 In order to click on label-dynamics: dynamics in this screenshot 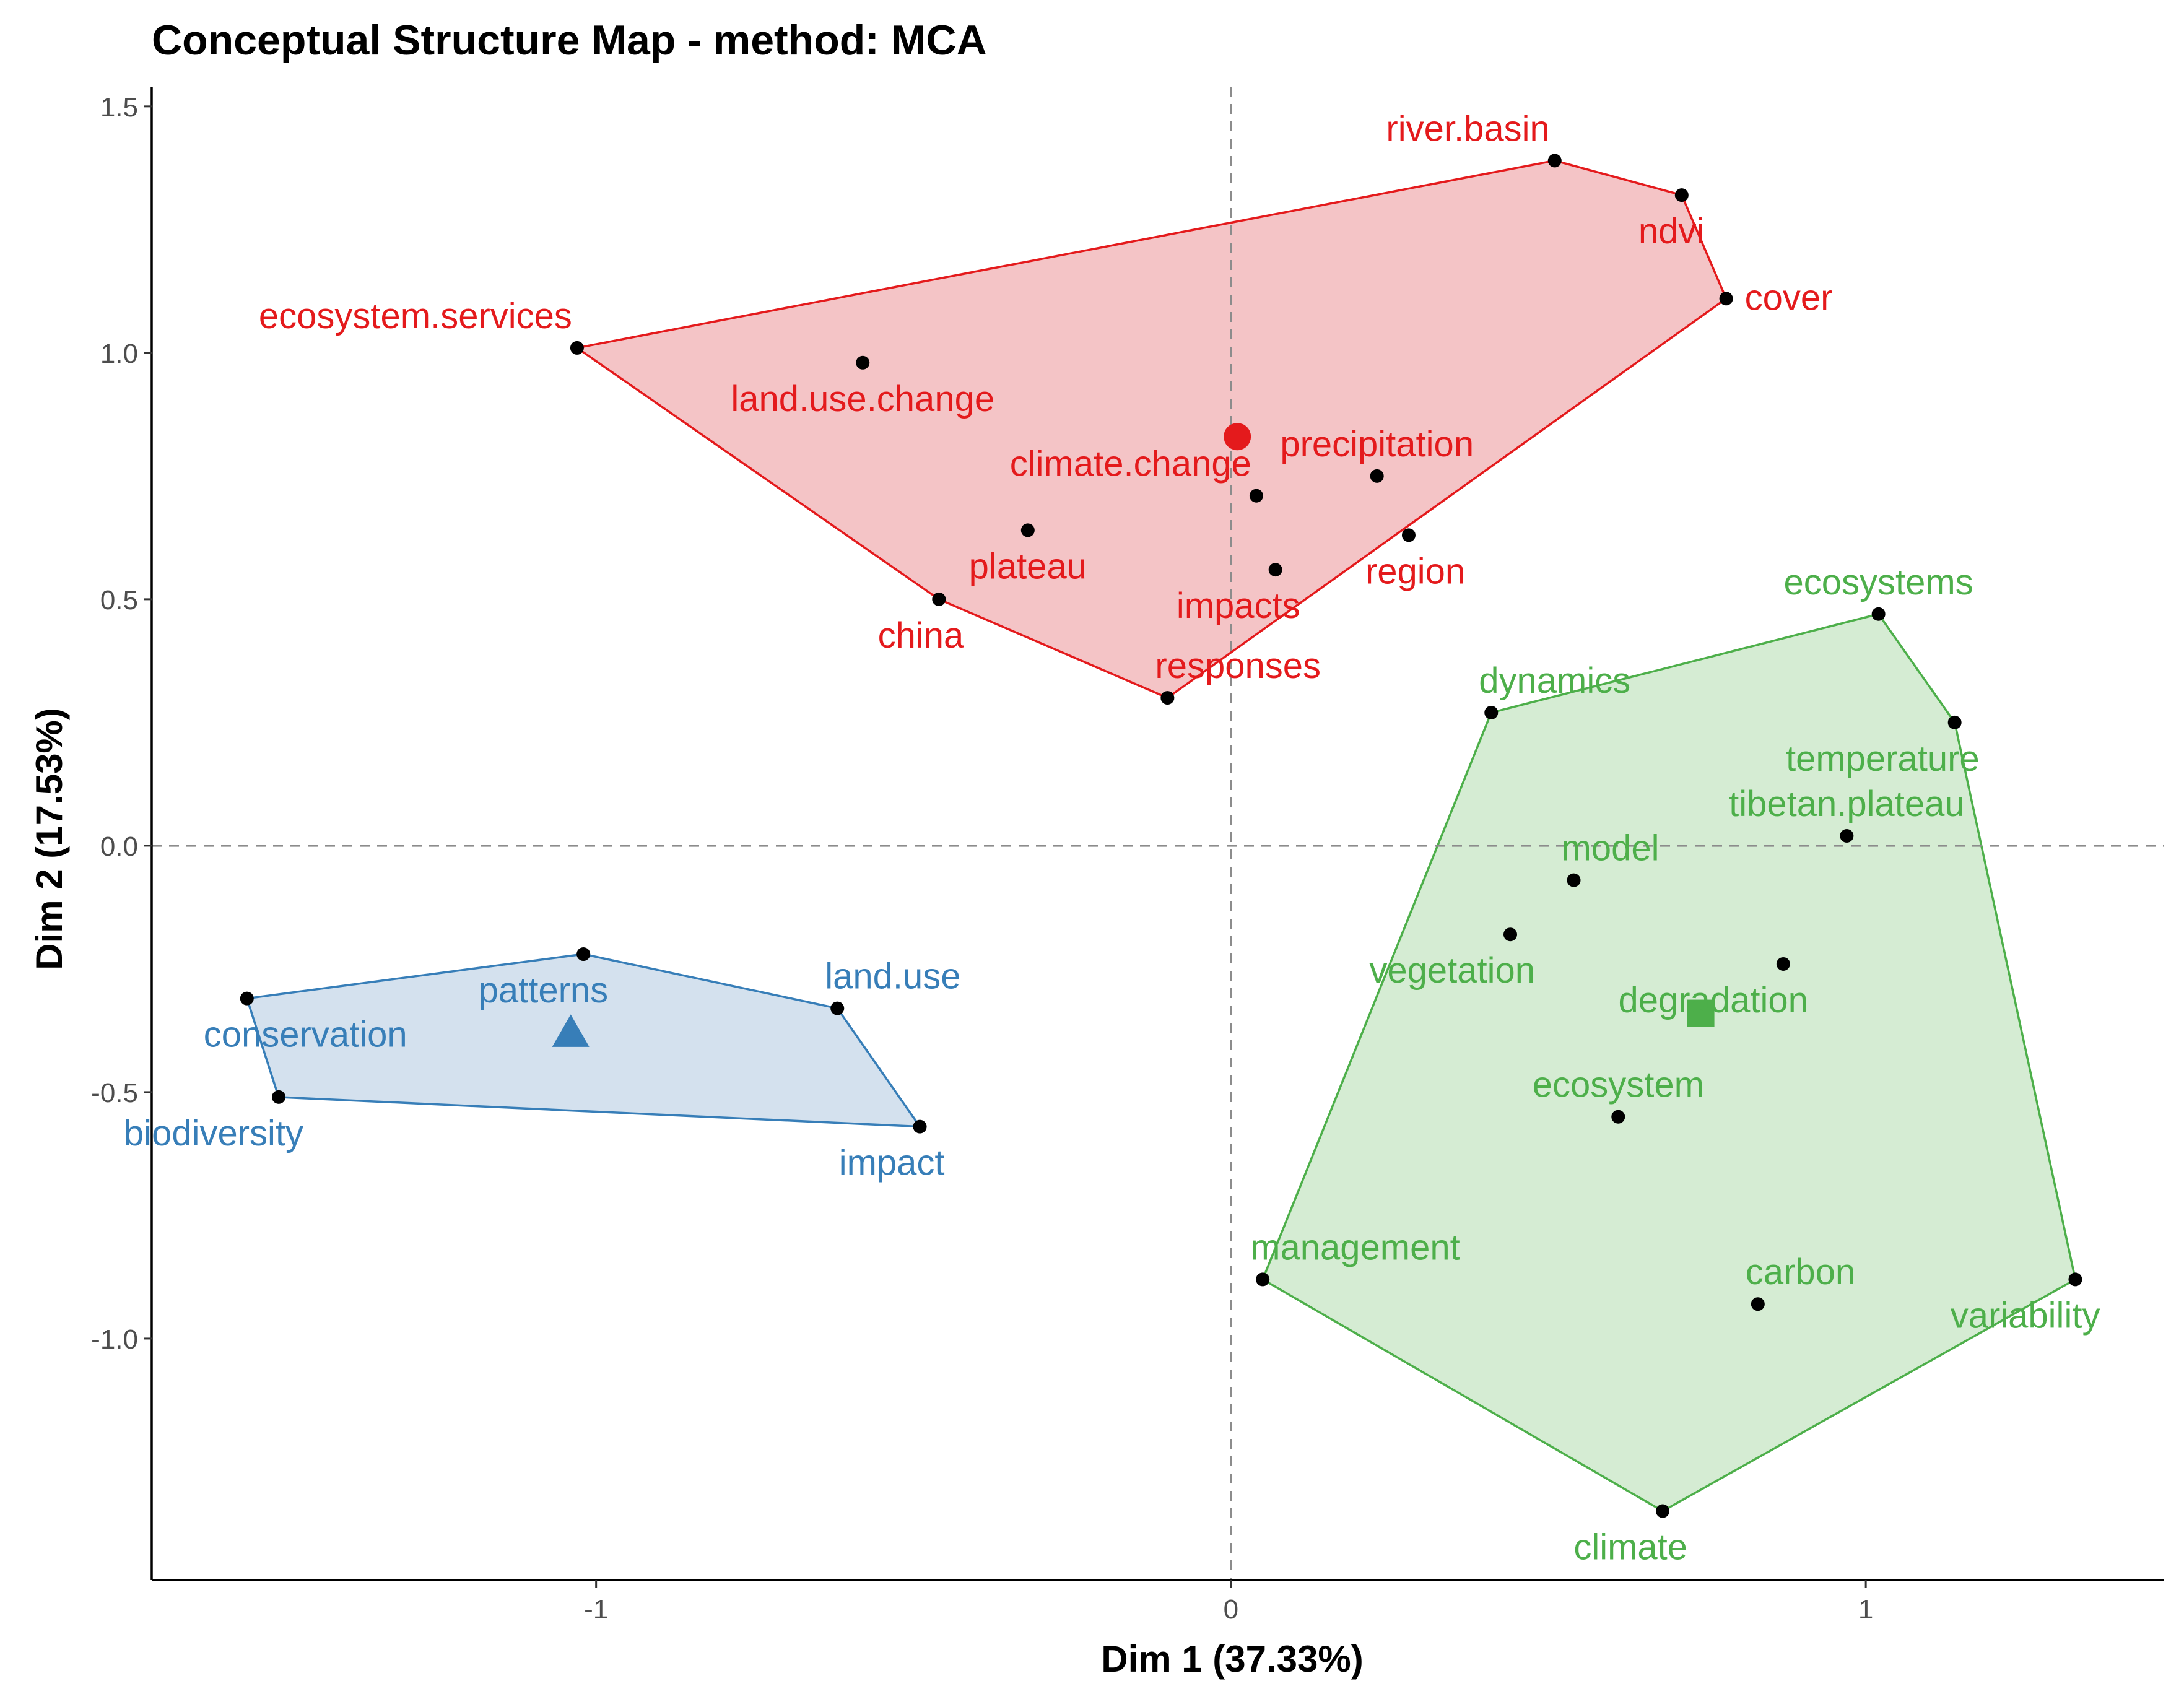, I will do `click(1554, 681)`.